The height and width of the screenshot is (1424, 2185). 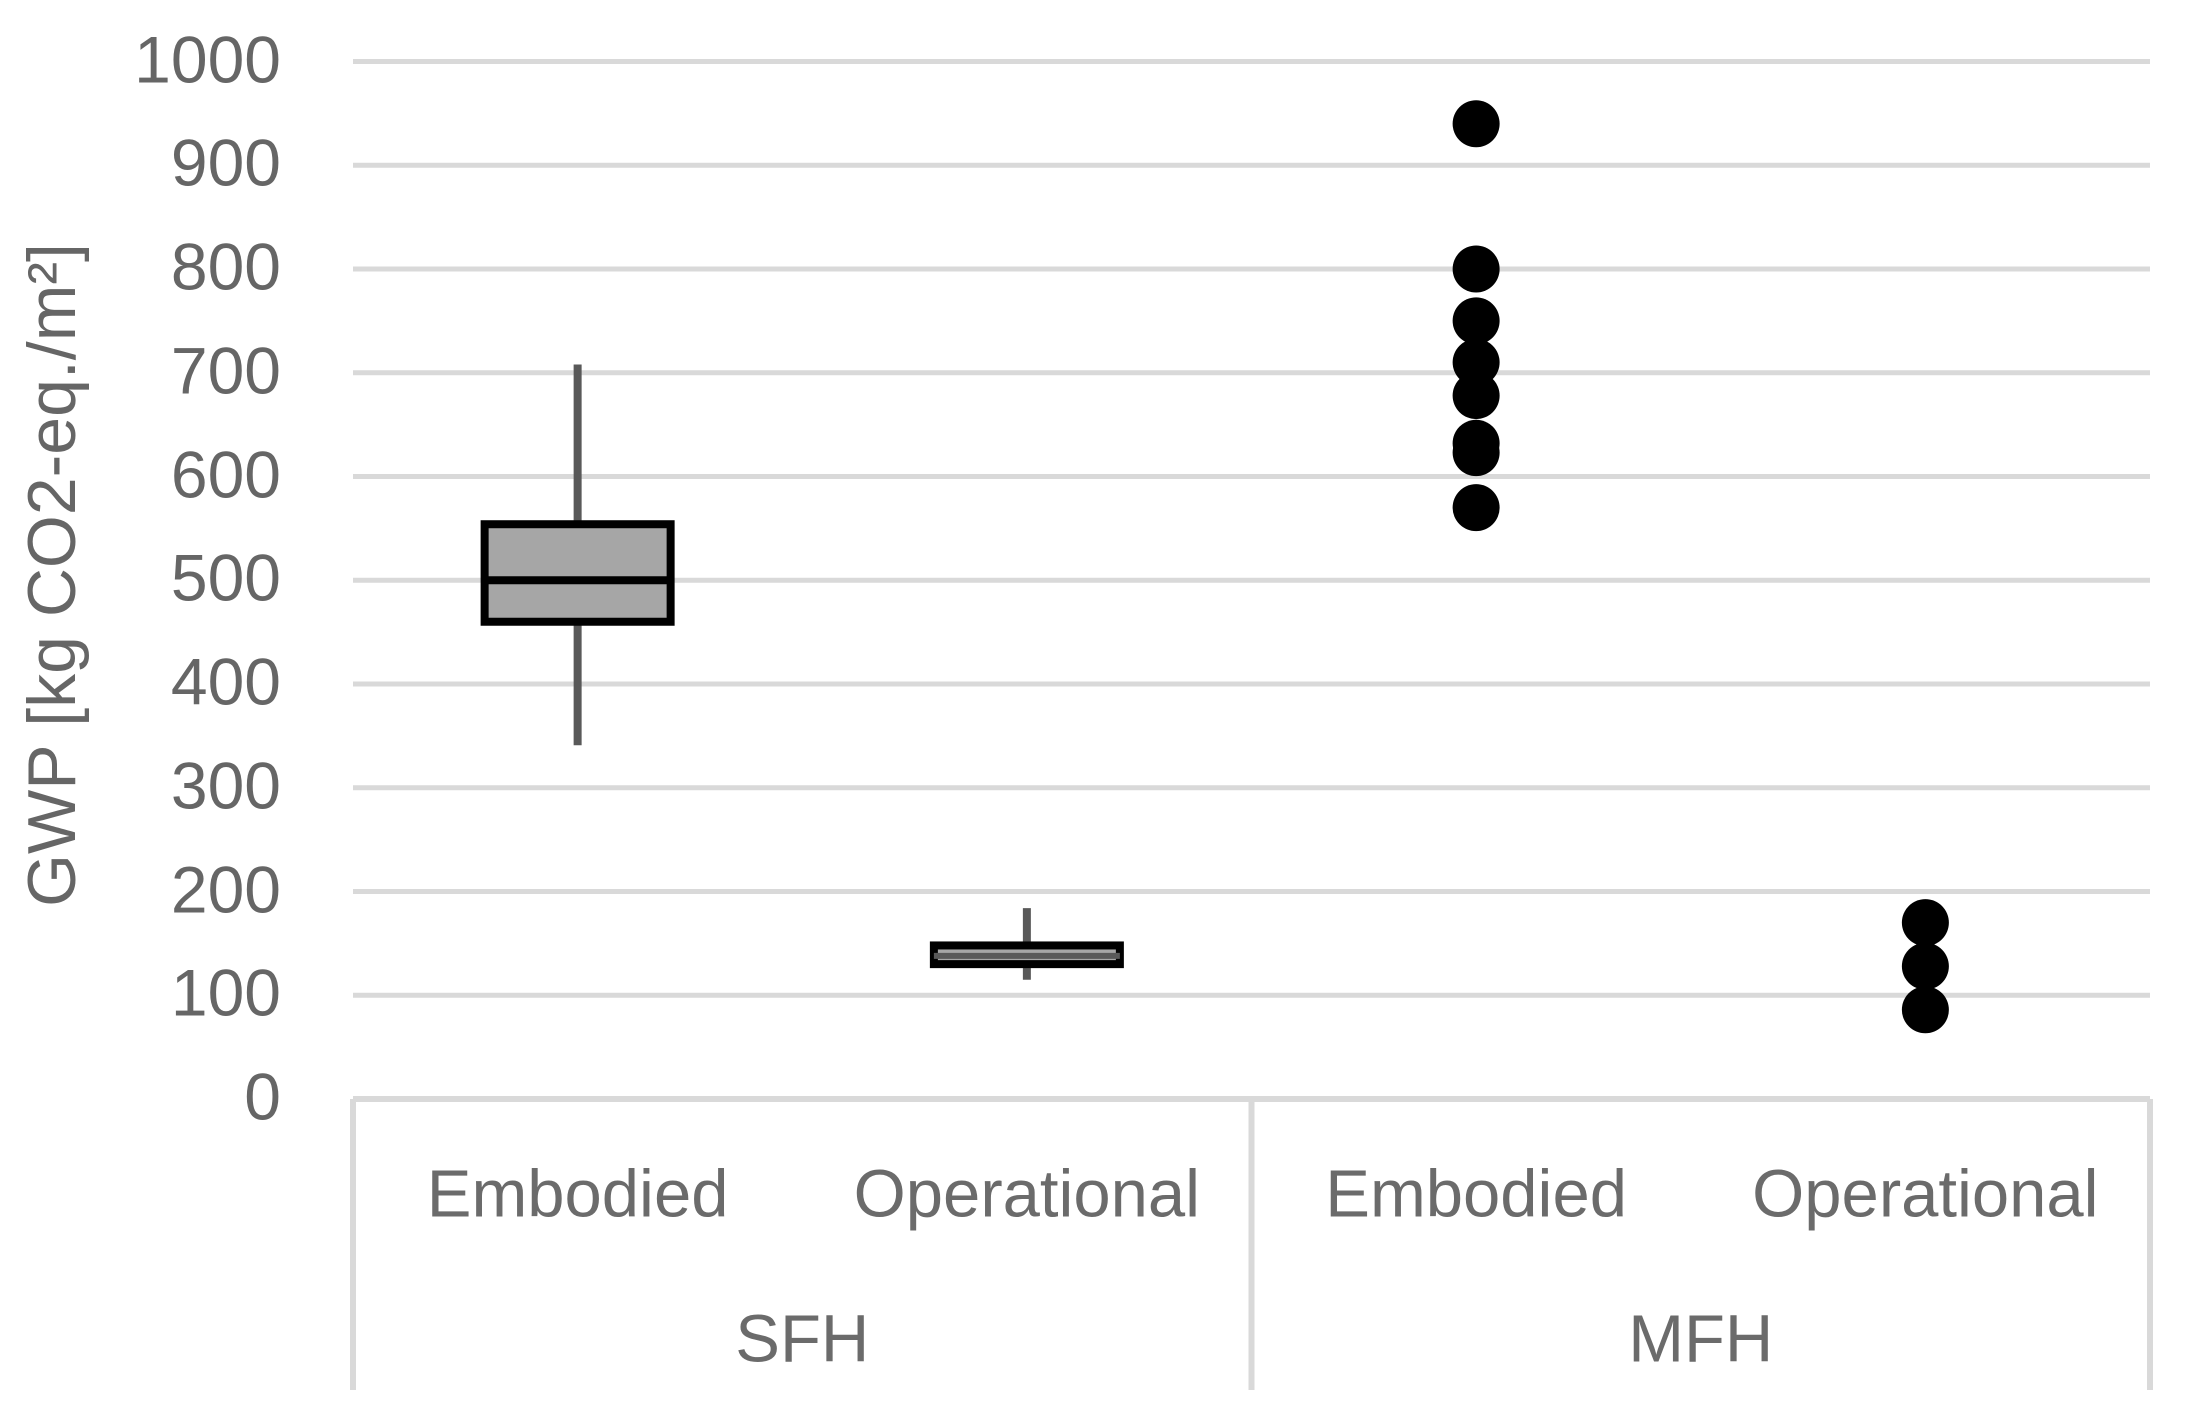 What do you see at coordinates (577, 573) in the screenshot?
I see `box-rect` at bounding box center [577, 573].